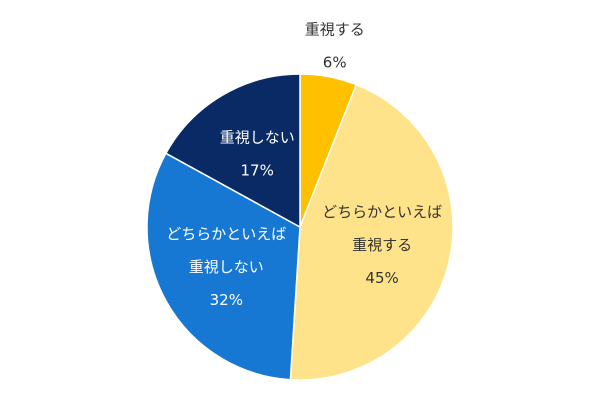 The height and width of the screenshot is (405, 600). Describe the element at coordinates (335, 63) in the screenshot. I see `pie-slice-0-value-label: 6%` at that location.